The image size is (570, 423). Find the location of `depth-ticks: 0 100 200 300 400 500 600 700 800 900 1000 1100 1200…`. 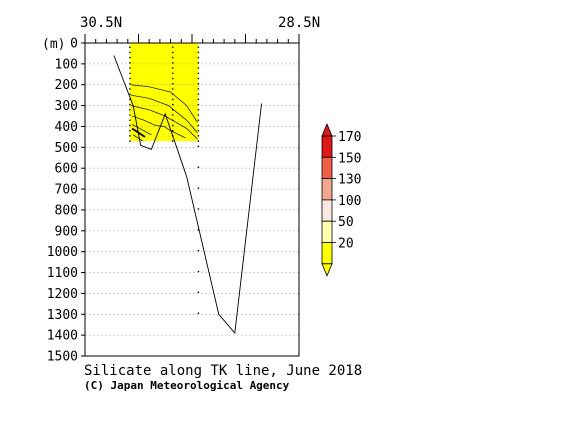

depth-ticks: 0 100 200 300 400 500 600 700 800 900 1000 1100 1200… is located at coordinates (66, 201).